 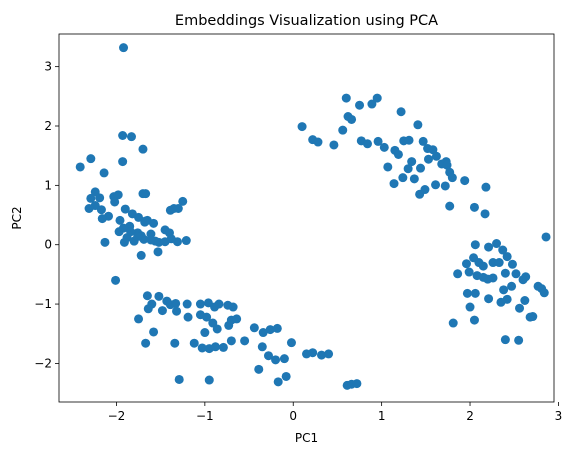 I want to click on y-tick-label: 3, so click(x=48, y=67).